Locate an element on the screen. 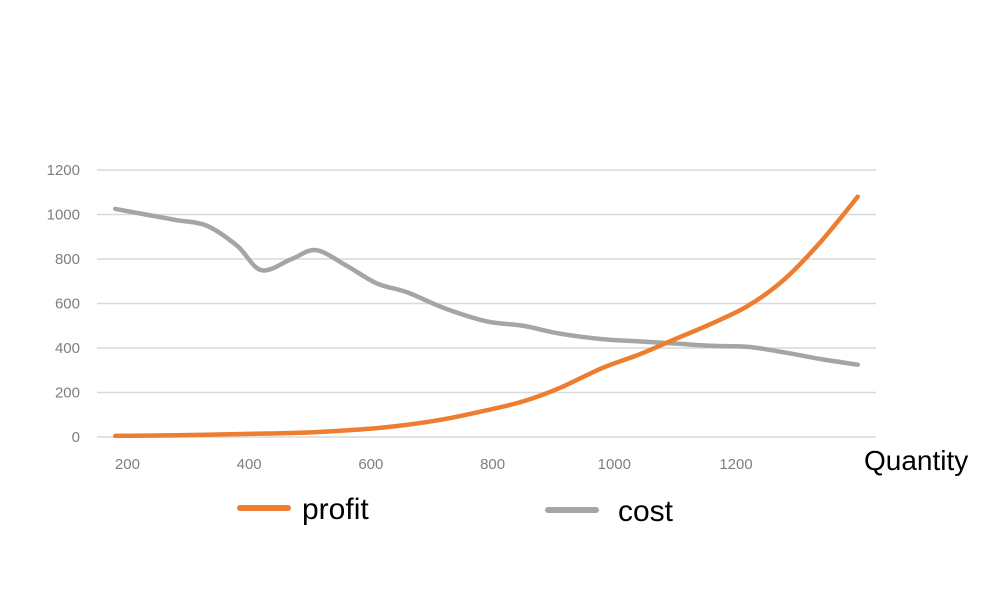 Image resolution: width=1000 pixels, height=600 pixels. y-axis-tick-labels: 0 200 400 600 800 1000 1200 is located at coordinates (63, 304).